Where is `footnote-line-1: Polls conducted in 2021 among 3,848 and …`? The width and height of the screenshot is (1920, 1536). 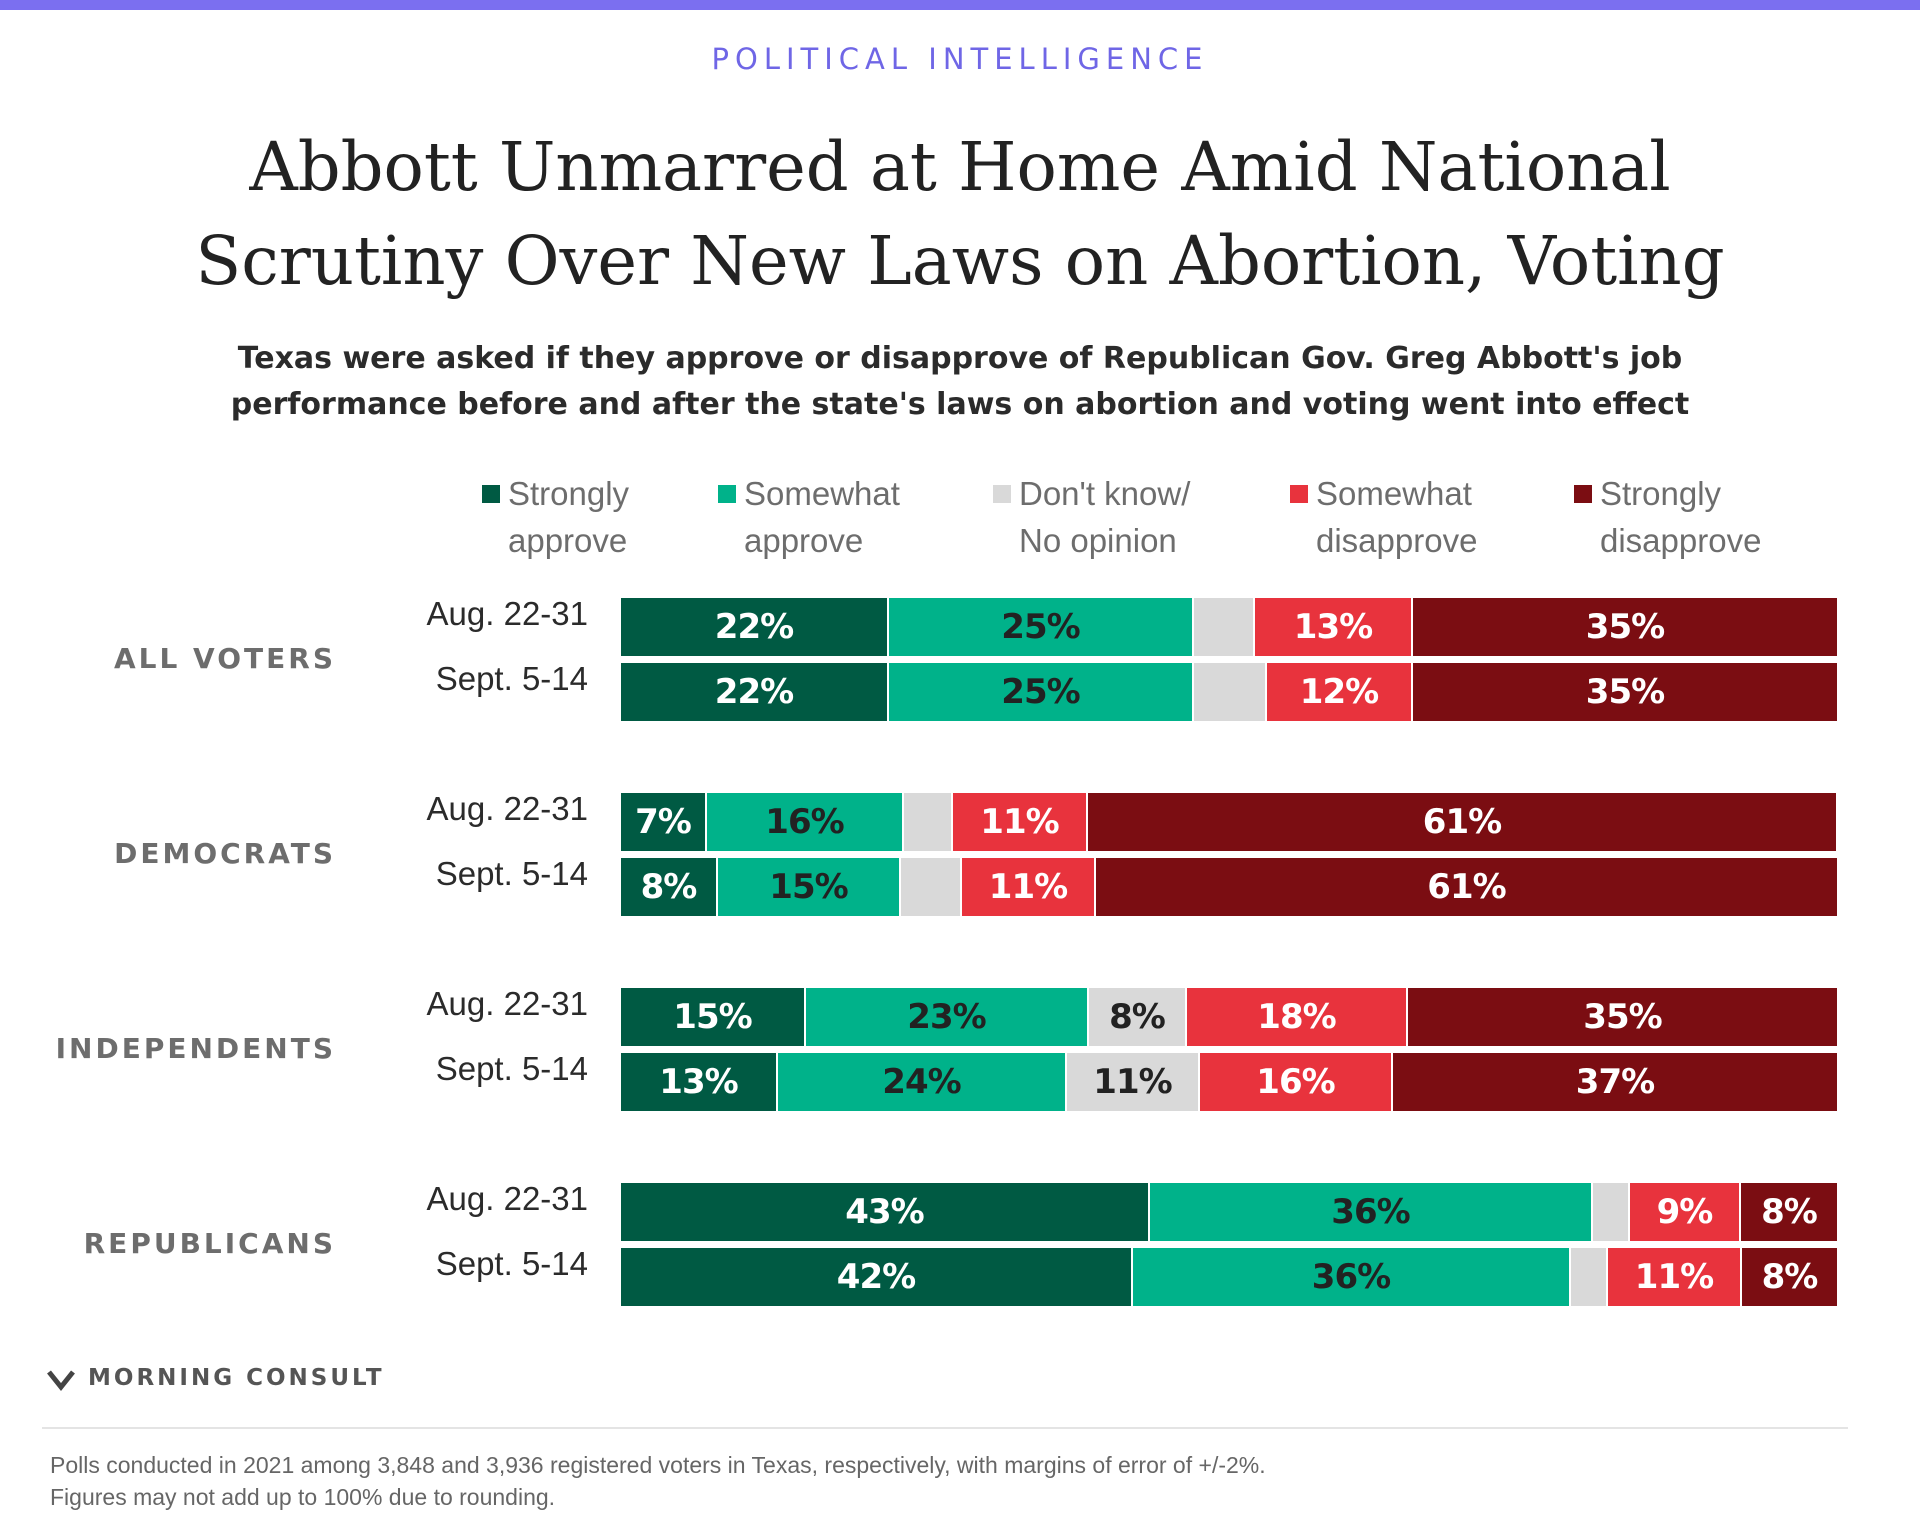
footnote-line-1: Polls conducted in 2021 among 3,848 and … is located at coordinates (658, 1465).